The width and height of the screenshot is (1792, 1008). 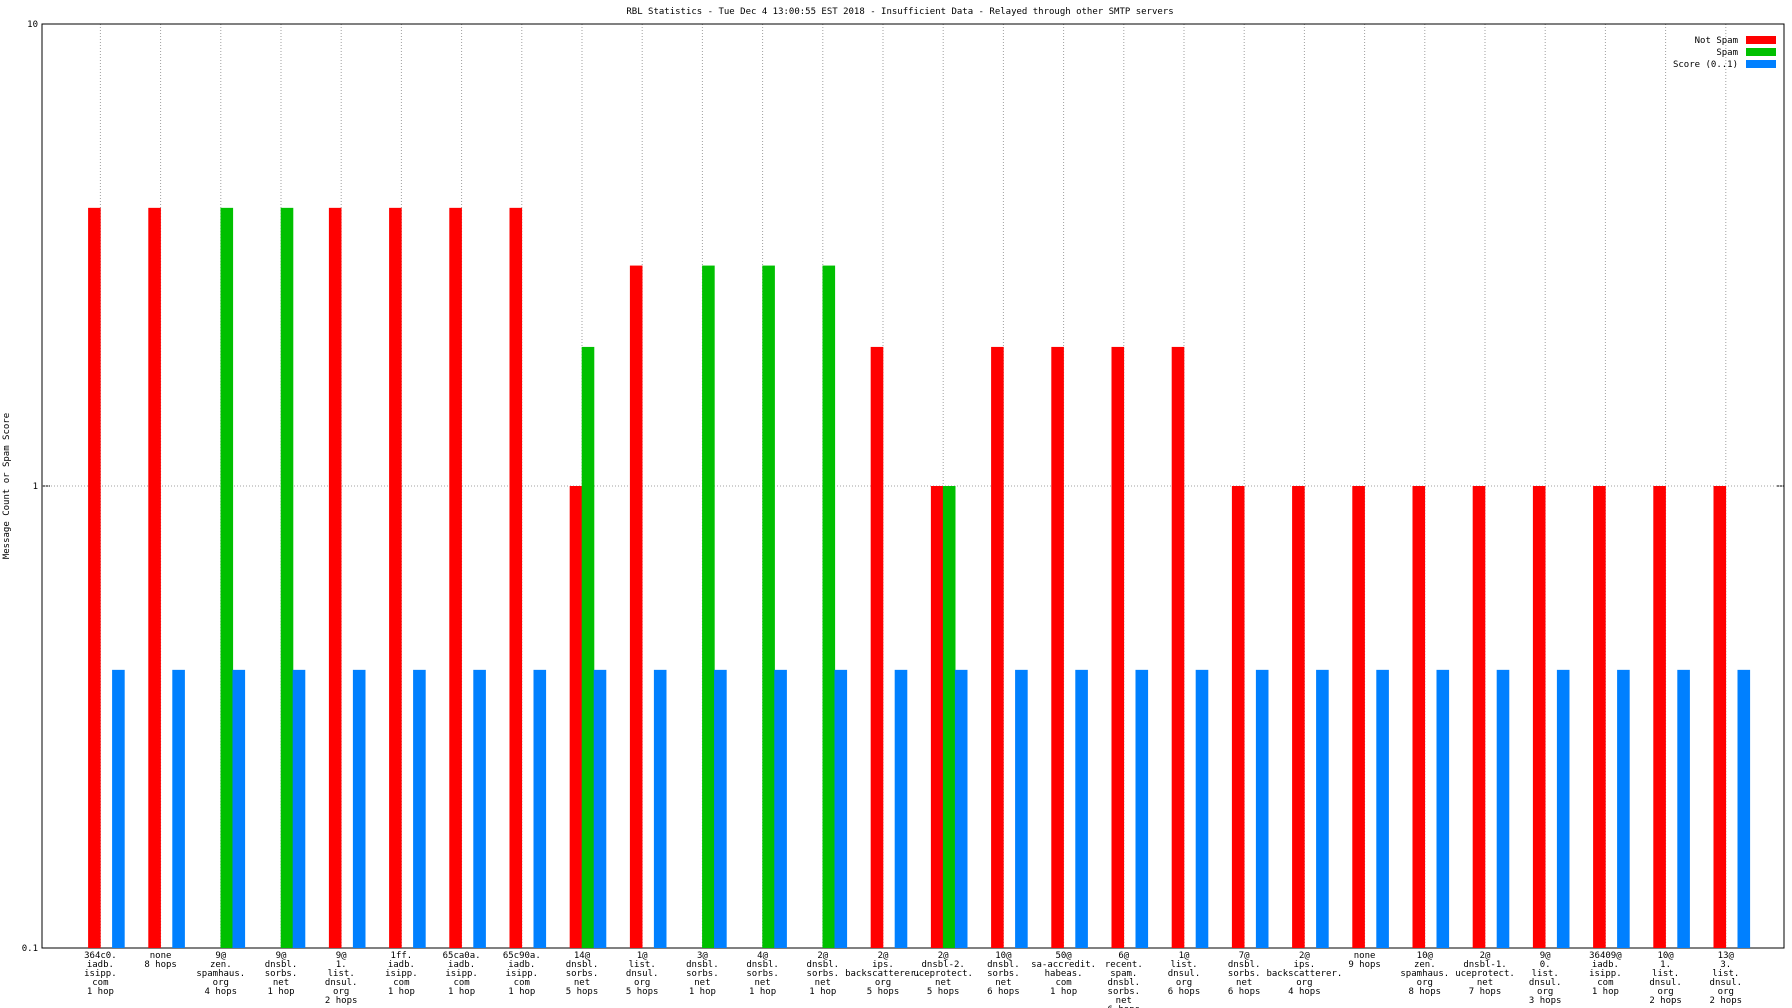 I want to click on x-tick-label: 364c0. iadb. isipp. com 1 hop, so click(x=100, y=974).